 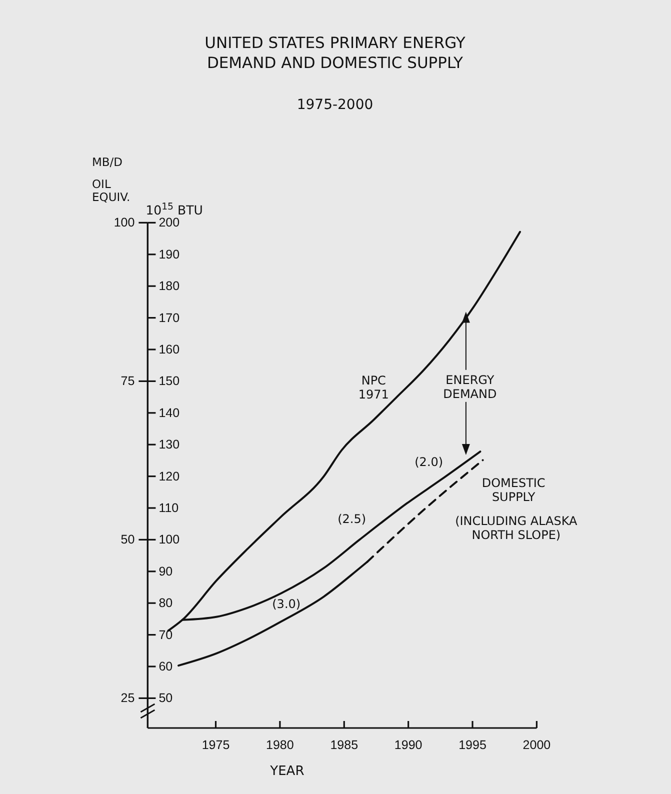 I want to click on y-tick-label: 140, so click(x=169, y=413).